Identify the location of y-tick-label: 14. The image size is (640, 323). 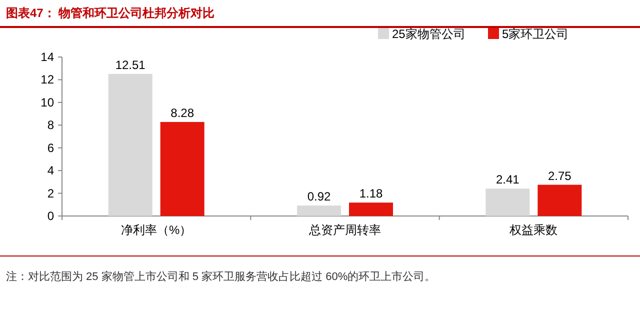
(47, 57).